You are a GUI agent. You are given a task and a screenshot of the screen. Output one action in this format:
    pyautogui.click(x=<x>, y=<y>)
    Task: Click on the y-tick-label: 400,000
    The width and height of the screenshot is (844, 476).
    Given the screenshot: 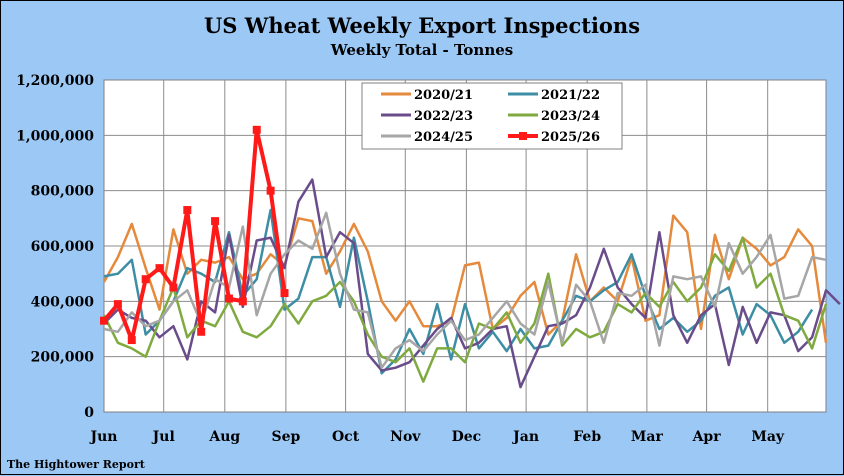 What is the action you would take?
    pyautogui.click(x=63, y=302)
    